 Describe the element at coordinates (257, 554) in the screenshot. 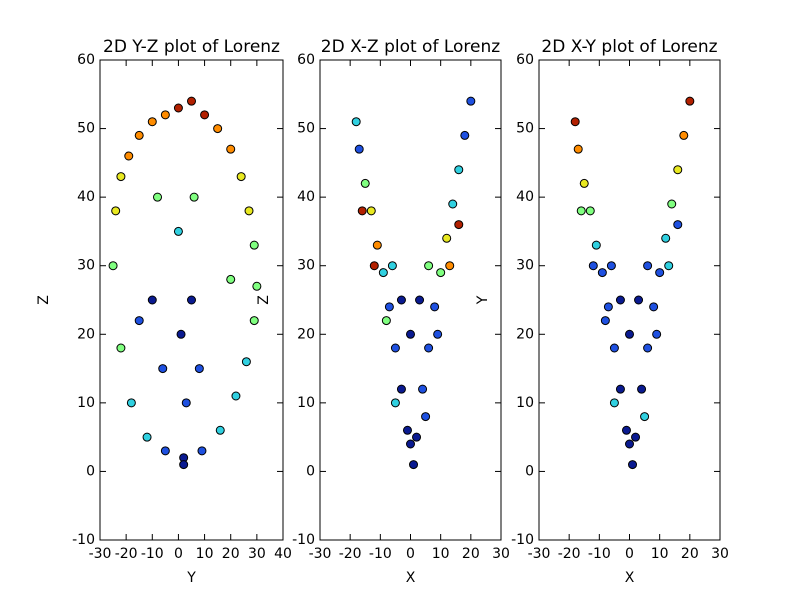

I see `x-tick-label: 30` at that location.